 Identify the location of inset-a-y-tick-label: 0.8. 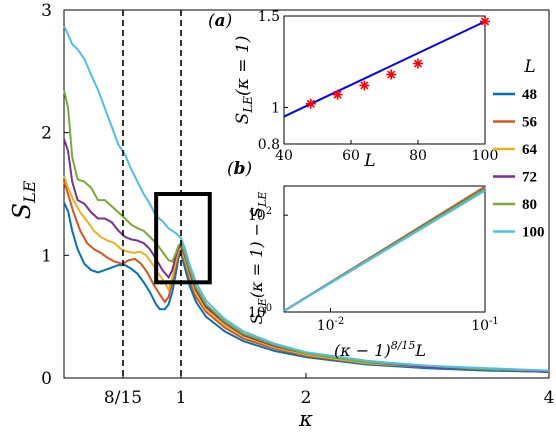
(269, 145).